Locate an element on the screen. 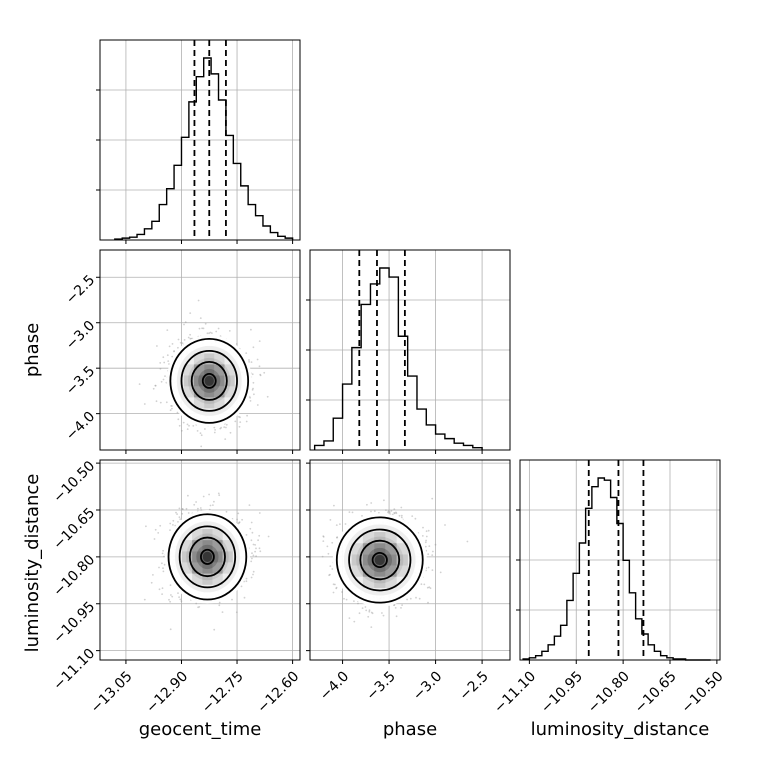 The height and width of the screenshot is (760, 760). geocent_time-vs-luminosity_distance-frame is located at coordinates (200, 560).